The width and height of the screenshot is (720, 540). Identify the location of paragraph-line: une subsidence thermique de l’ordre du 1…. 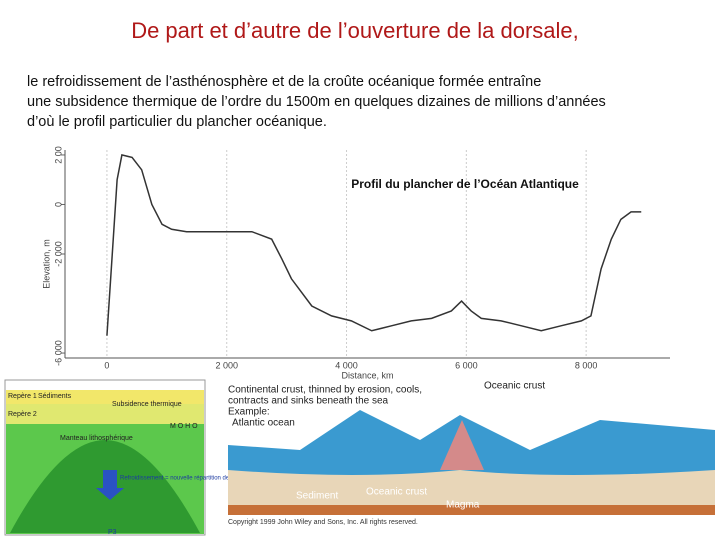
(316, 102).